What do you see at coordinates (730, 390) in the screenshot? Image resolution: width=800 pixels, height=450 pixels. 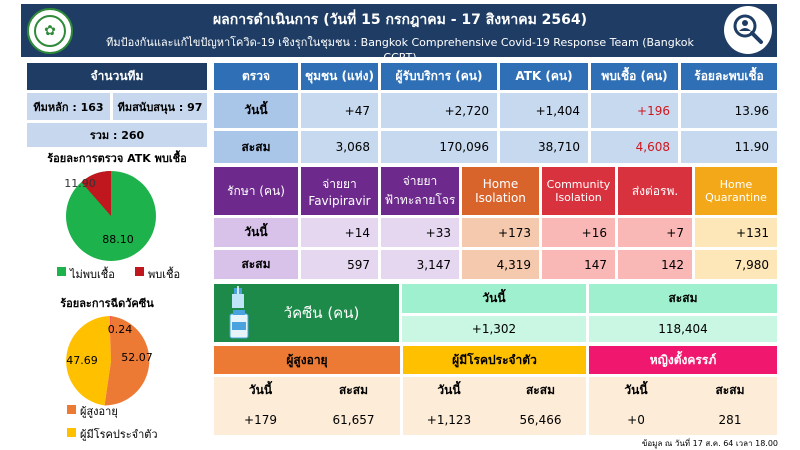 I see `group-pregnant-total-label: สะสม` at bounding box center [730, 390].